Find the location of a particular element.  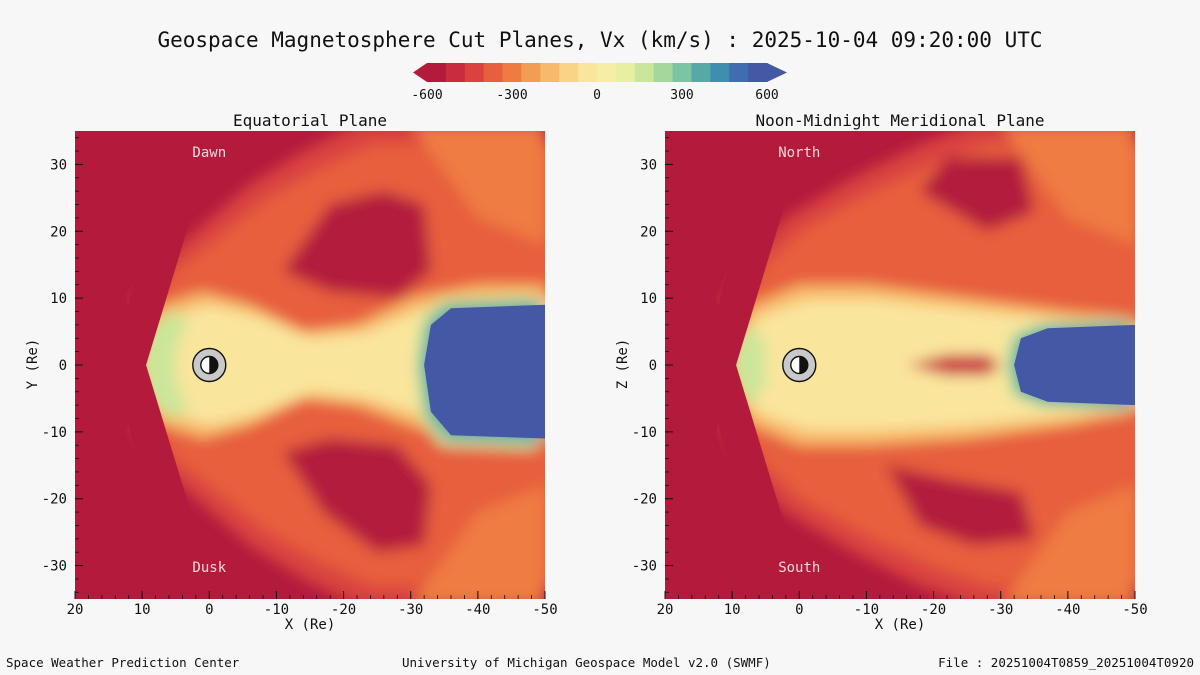

panel-title-meridional: Noon-Midnight Meridional Plane is located at coordinates (900, 120).